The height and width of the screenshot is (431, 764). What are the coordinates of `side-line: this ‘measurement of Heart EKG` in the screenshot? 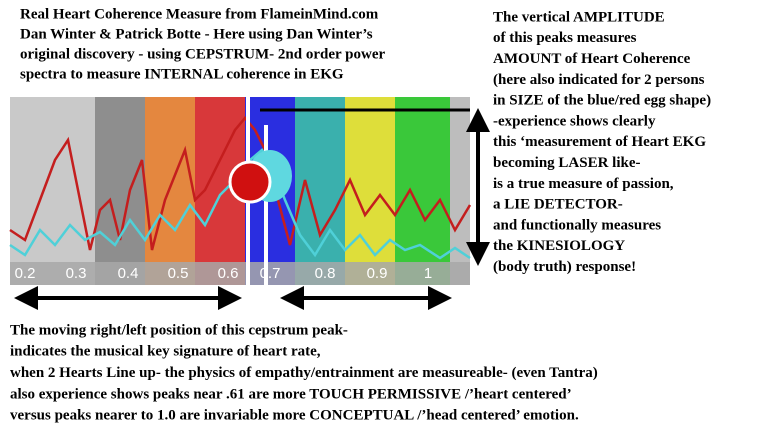 It's located at (599, 142).